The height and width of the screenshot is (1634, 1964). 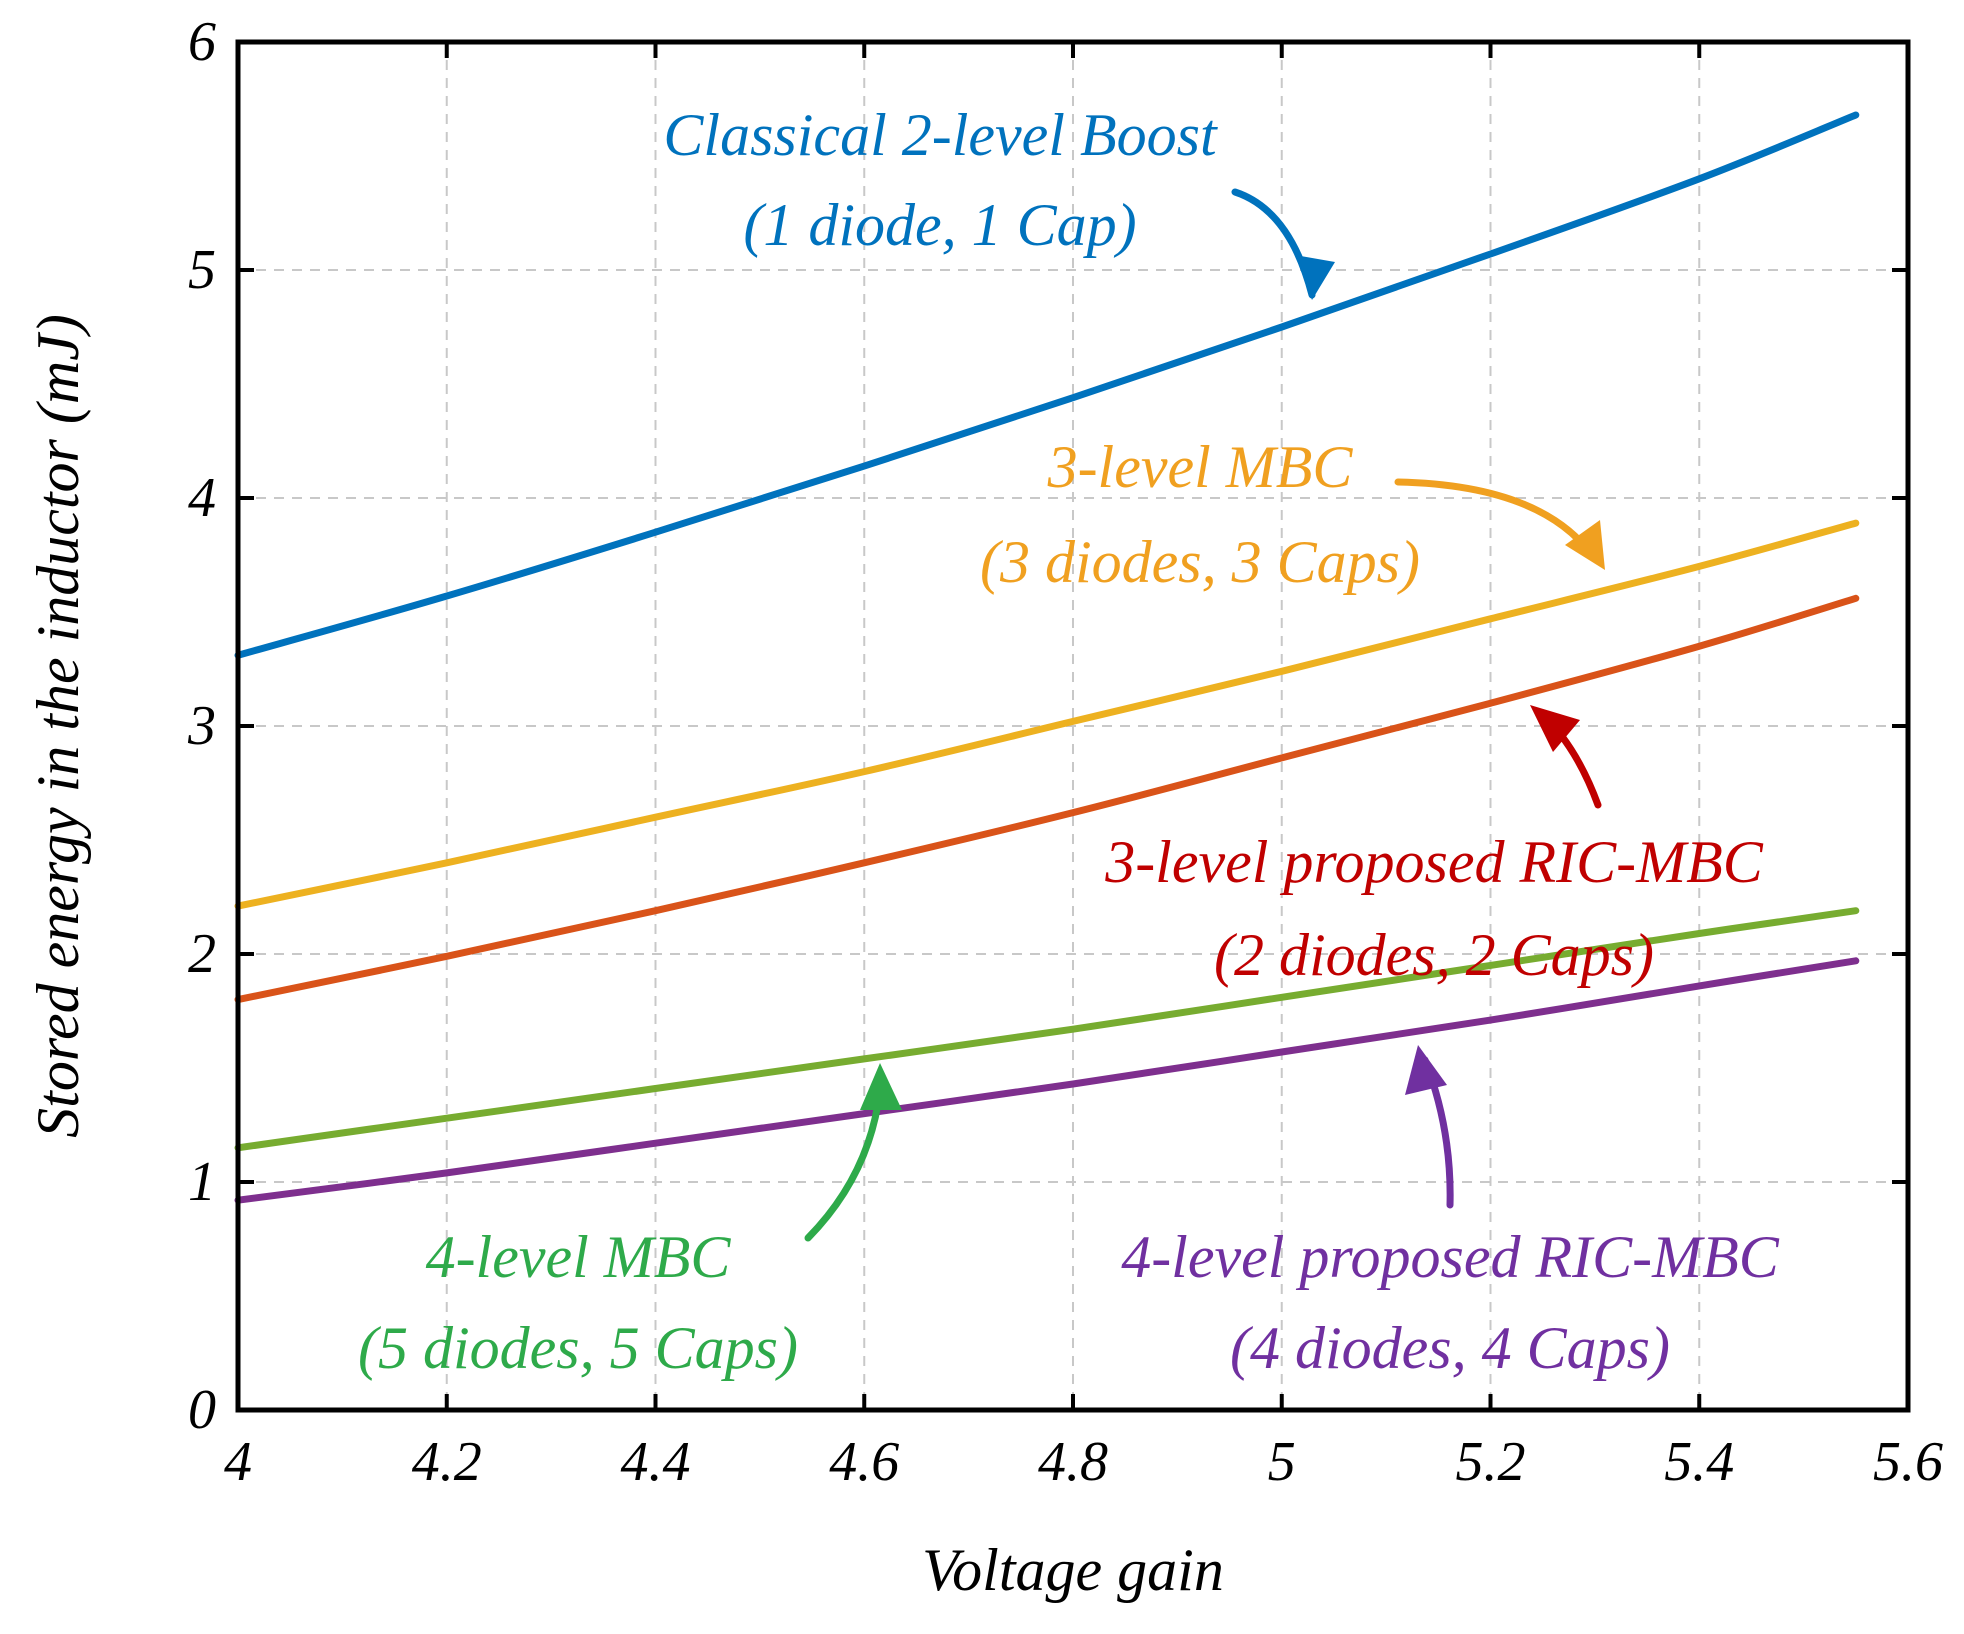 I want to click on annotation-label: 4-level MBC, so click(x=579, y=1257).